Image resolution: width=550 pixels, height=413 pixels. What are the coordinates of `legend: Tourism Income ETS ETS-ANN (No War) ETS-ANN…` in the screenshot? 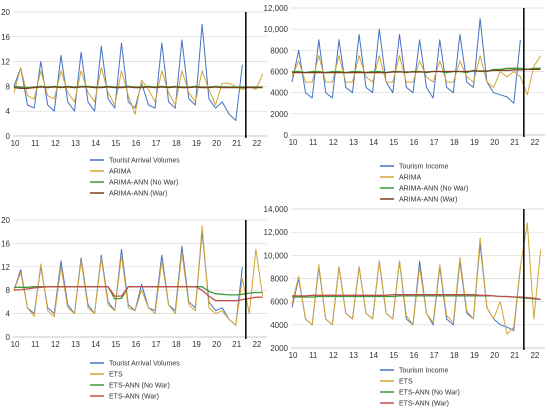 It's located at (420, 388).